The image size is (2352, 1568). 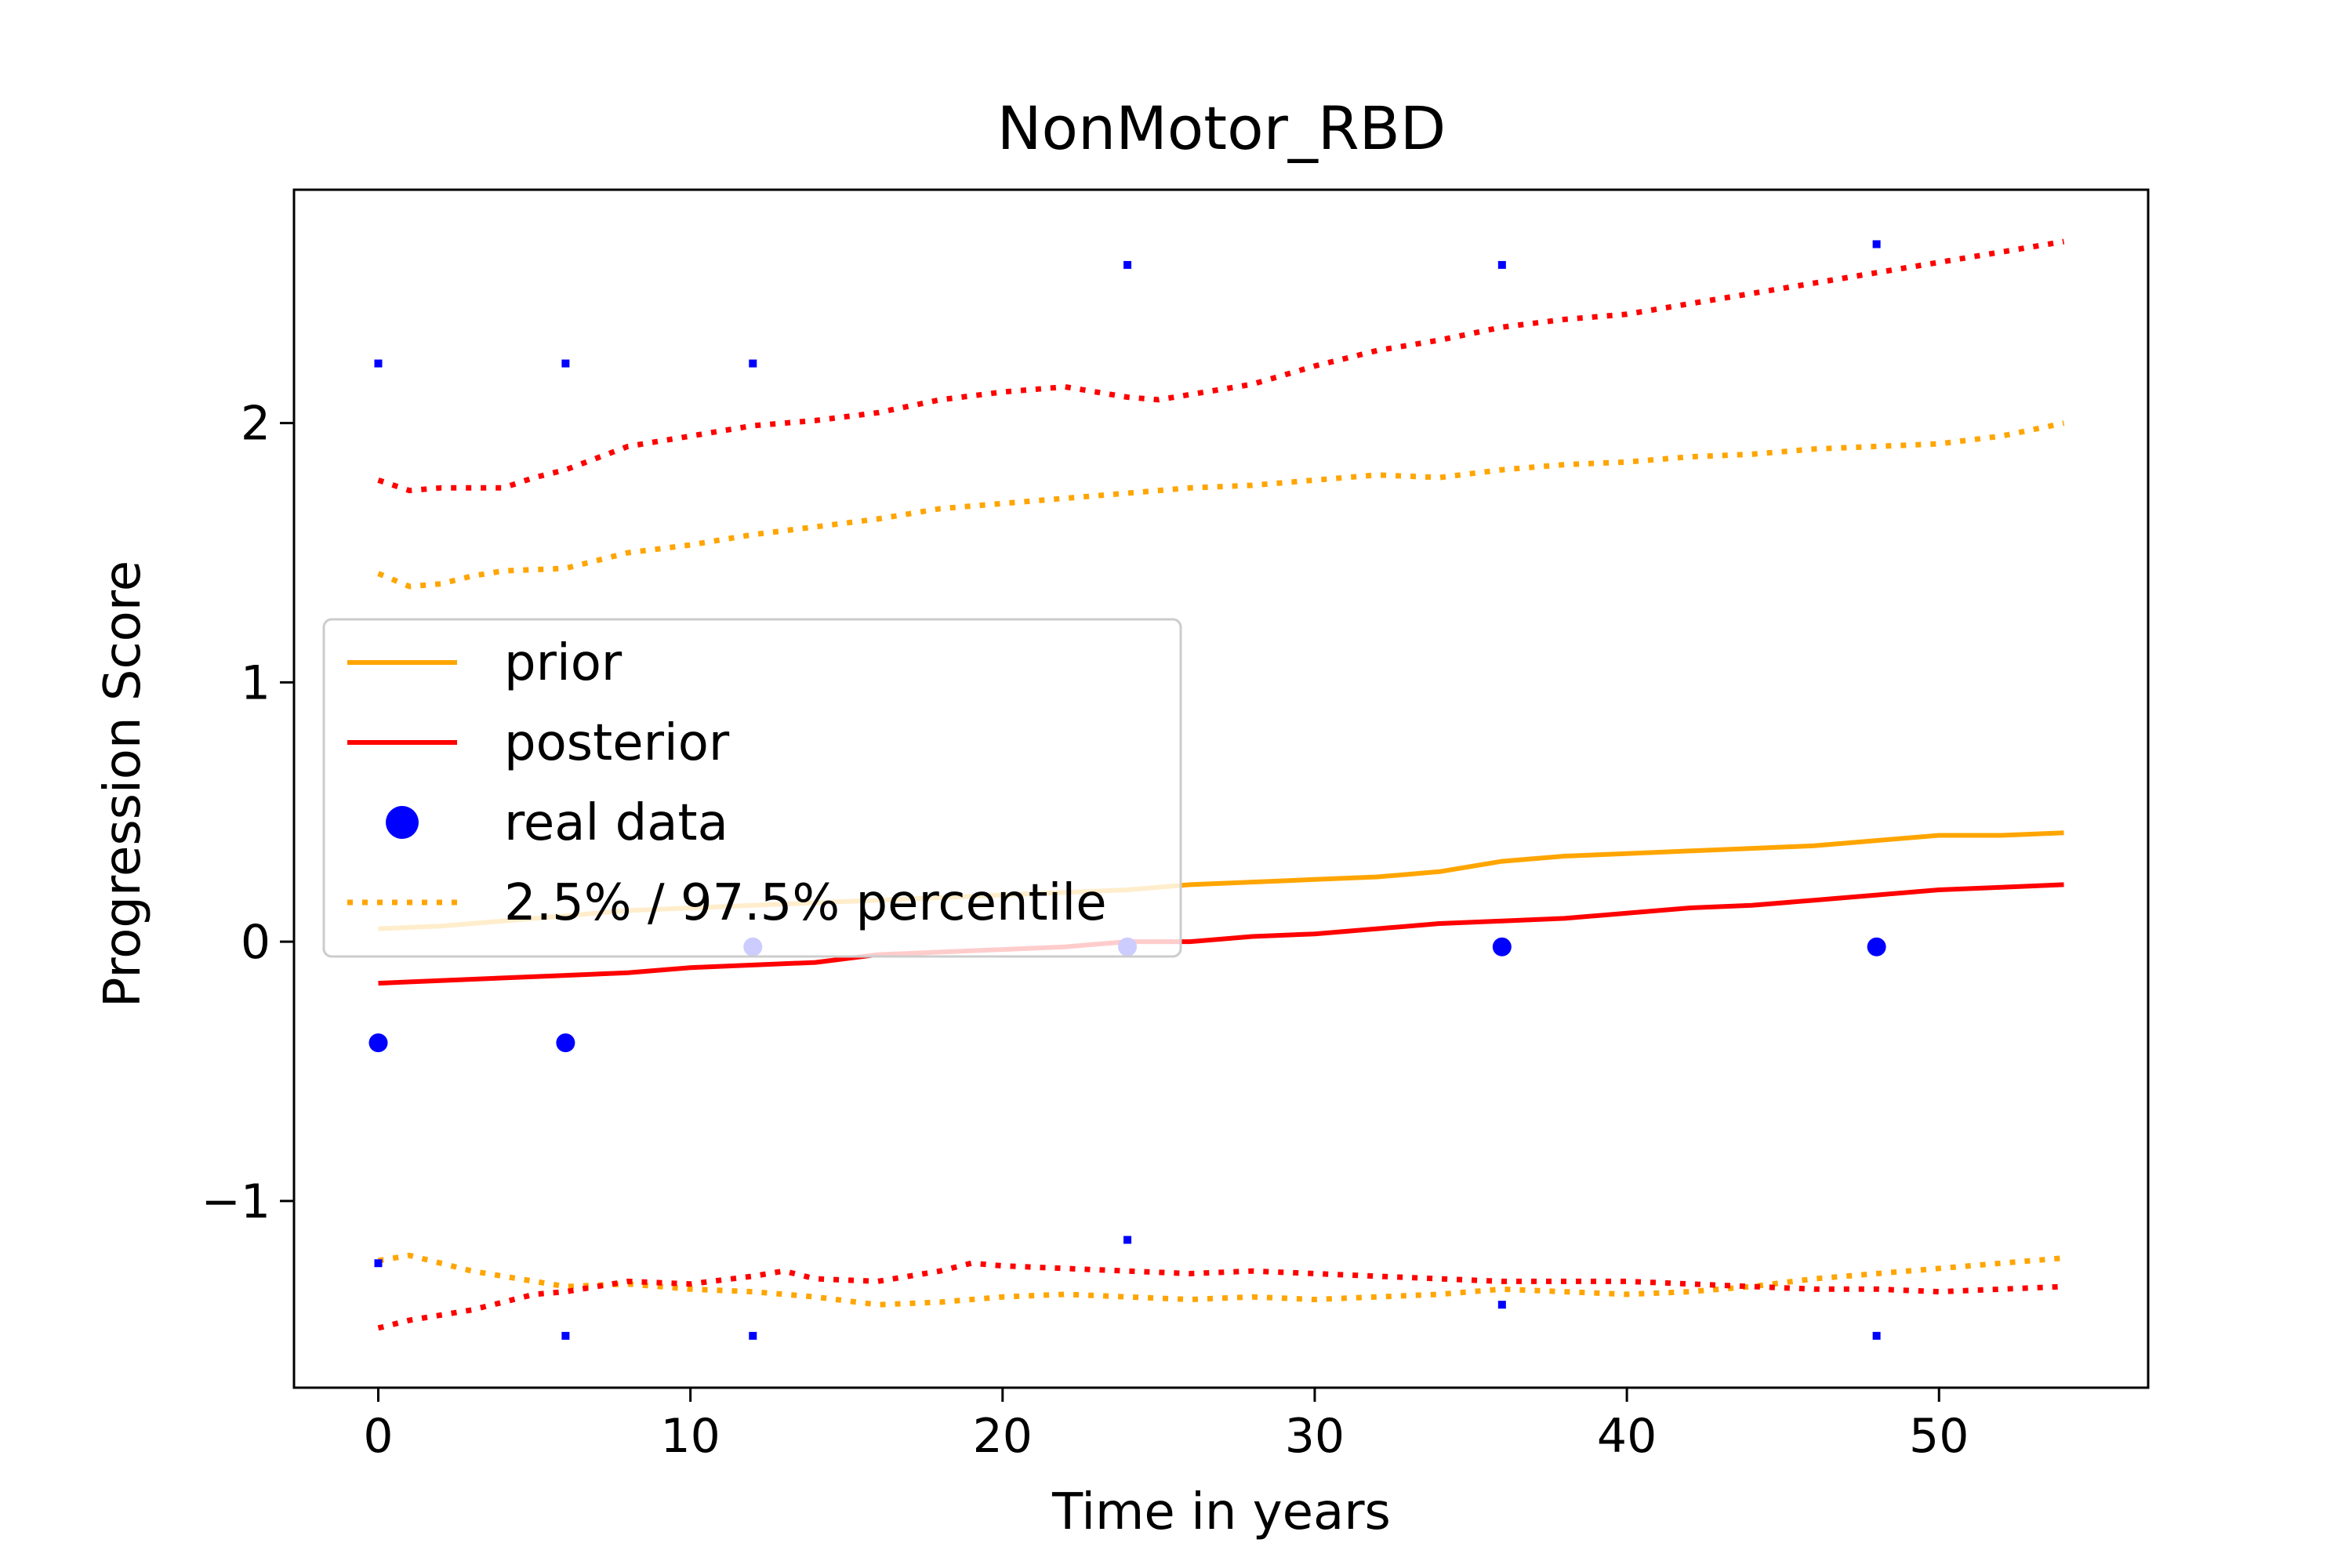 I want to click on y-axis-label: Progression Score, so click(x=123, y=784).